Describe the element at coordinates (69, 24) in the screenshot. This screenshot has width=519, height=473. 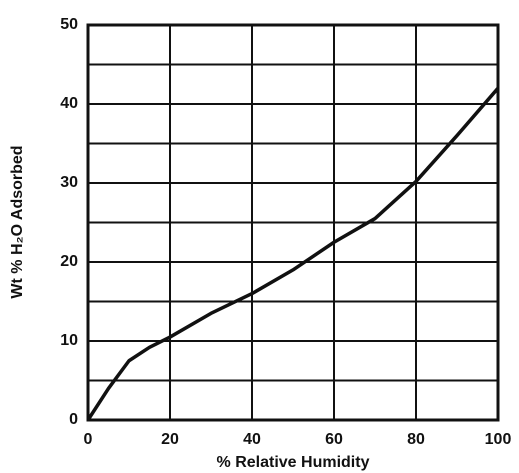
I see `y-tick-label: 50` at that location.